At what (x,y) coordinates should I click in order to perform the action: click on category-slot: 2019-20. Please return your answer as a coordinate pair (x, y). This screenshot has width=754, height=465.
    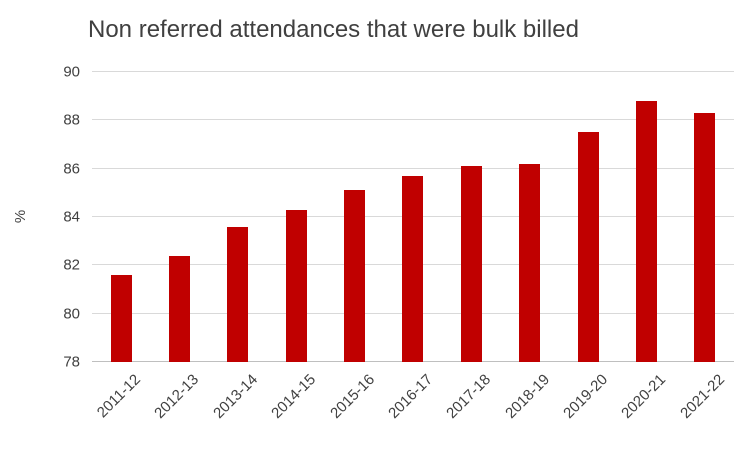
    Looking at the image, I should click on (588, 247).